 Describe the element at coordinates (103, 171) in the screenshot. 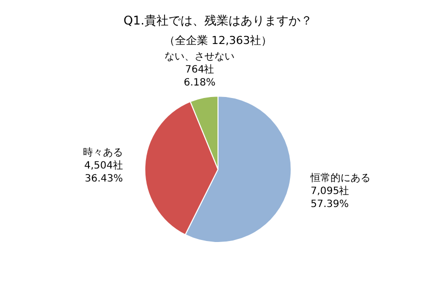

I see `data-label: 4,504社 36.43%` at that location.